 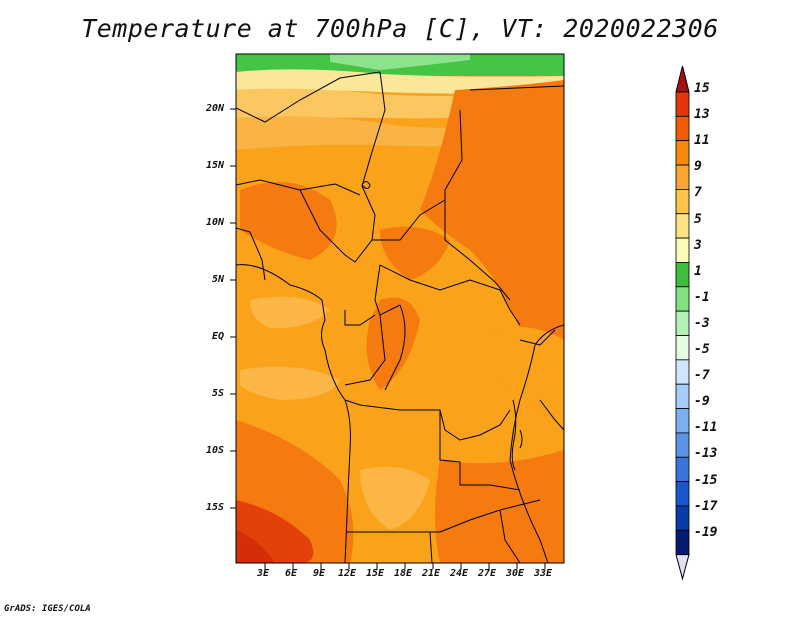 I want to click on colorbar-label: 5, so click(x=698, y=219).